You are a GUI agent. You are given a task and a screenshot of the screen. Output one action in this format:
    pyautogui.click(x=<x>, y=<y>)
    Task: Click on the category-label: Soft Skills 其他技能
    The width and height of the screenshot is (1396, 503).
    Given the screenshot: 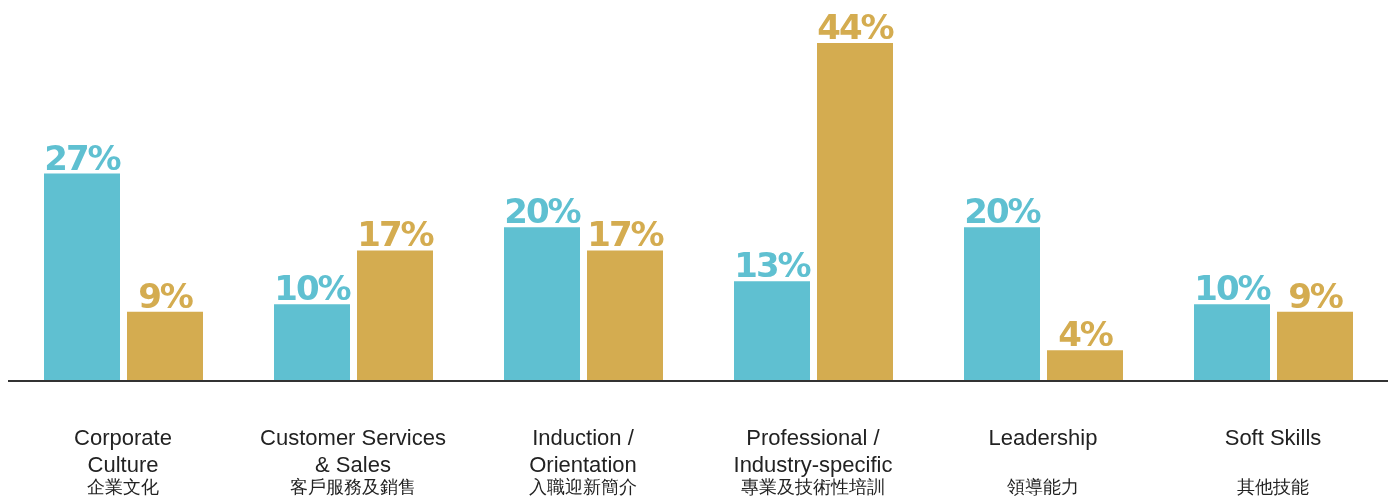 What is the action you would take?
    pyautogui.click(x=1273, y=461)
    